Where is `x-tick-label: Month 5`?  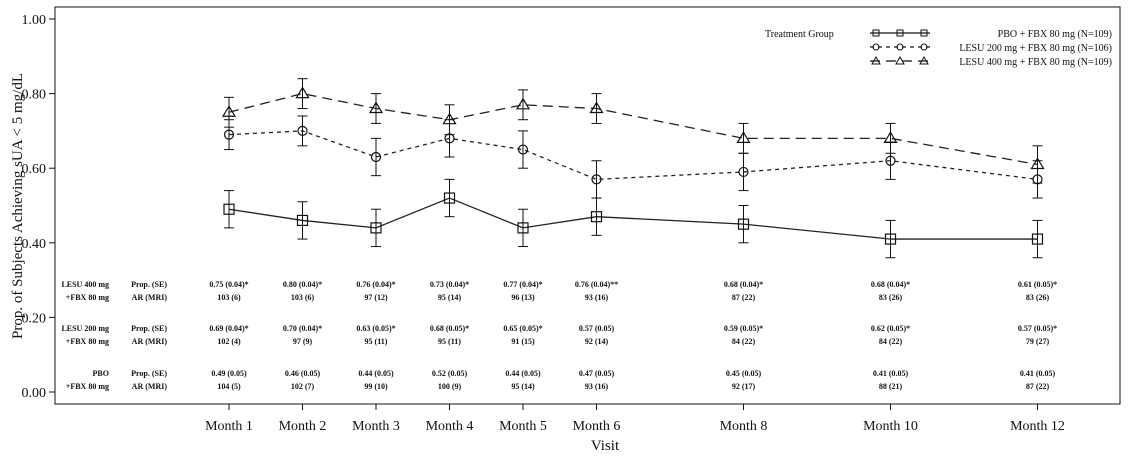
x-tick-label: Month 5 is located at coordinates (523, 426).